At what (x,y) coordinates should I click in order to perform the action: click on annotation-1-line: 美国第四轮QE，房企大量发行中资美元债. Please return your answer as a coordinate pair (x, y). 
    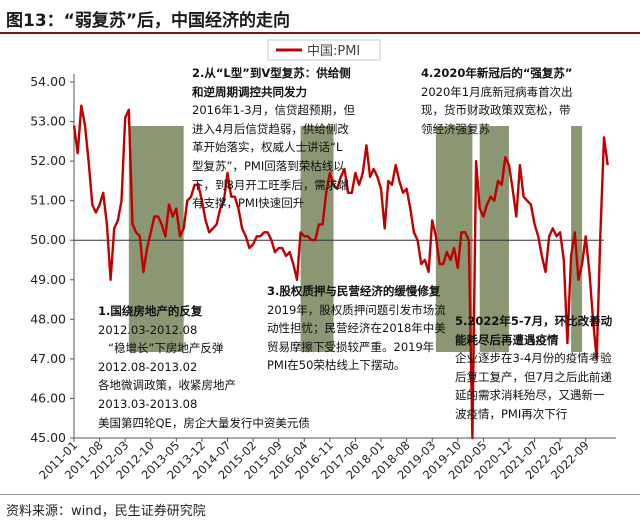
    Looking at the image, I should click on (204, 422).